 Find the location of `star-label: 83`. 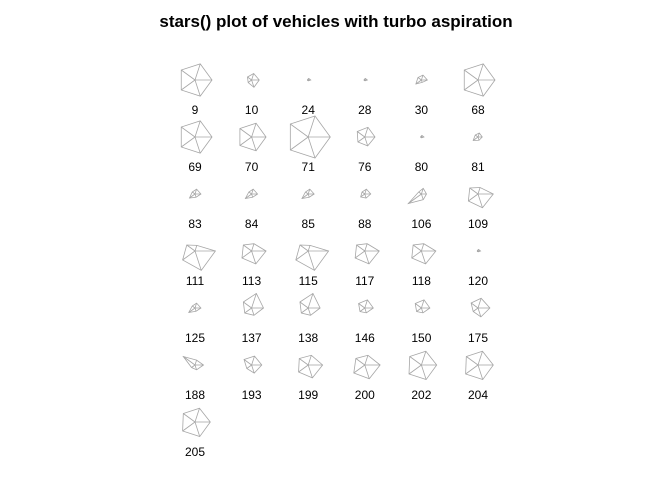

star-label: 83 is located at coordinates (195, 224).